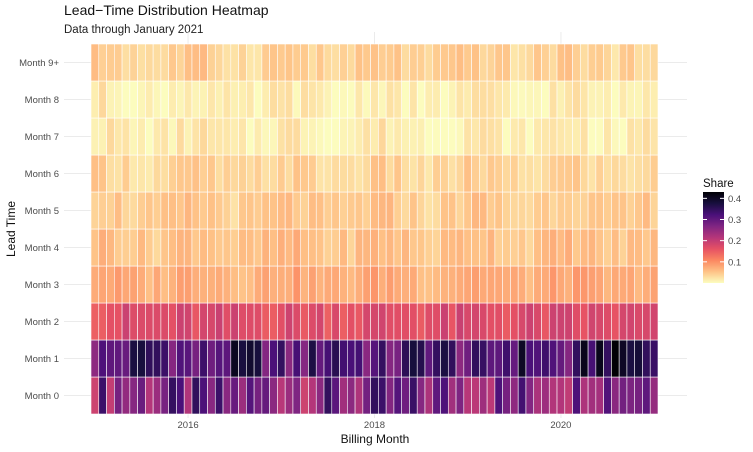 The image size is (753, 452). What do you see at coordinates (718, 184) in the screenshot?
I see `legend-title: Share` at bounding box center [718, 184].